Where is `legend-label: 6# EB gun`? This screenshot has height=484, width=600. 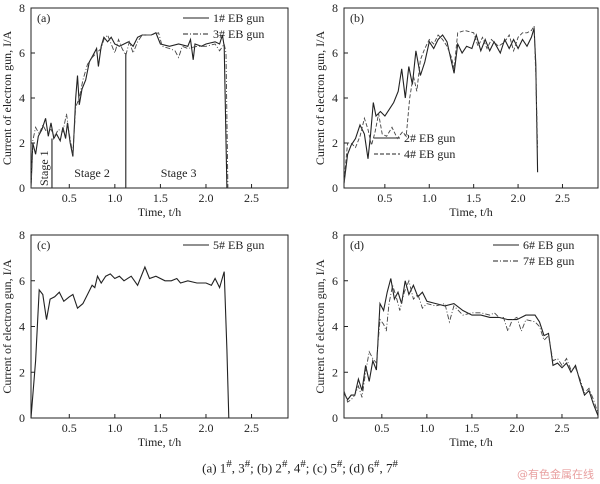 legend-label: 6# EB gun is located at coordinates (548, 245).